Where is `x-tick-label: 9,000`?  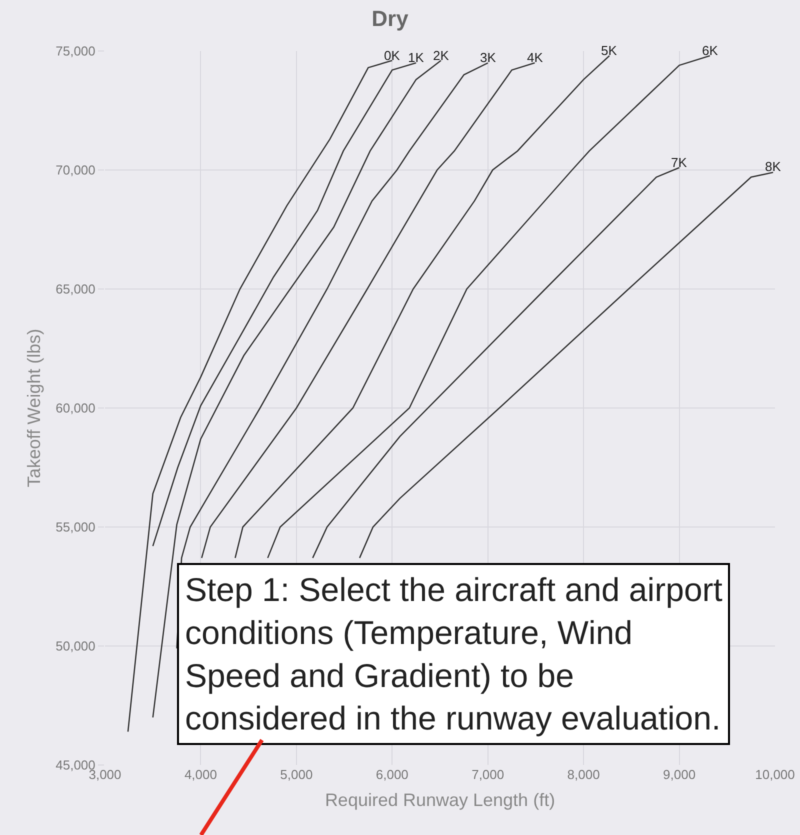
x-tick-label: 9,000 is located at coordinates (679, 774).